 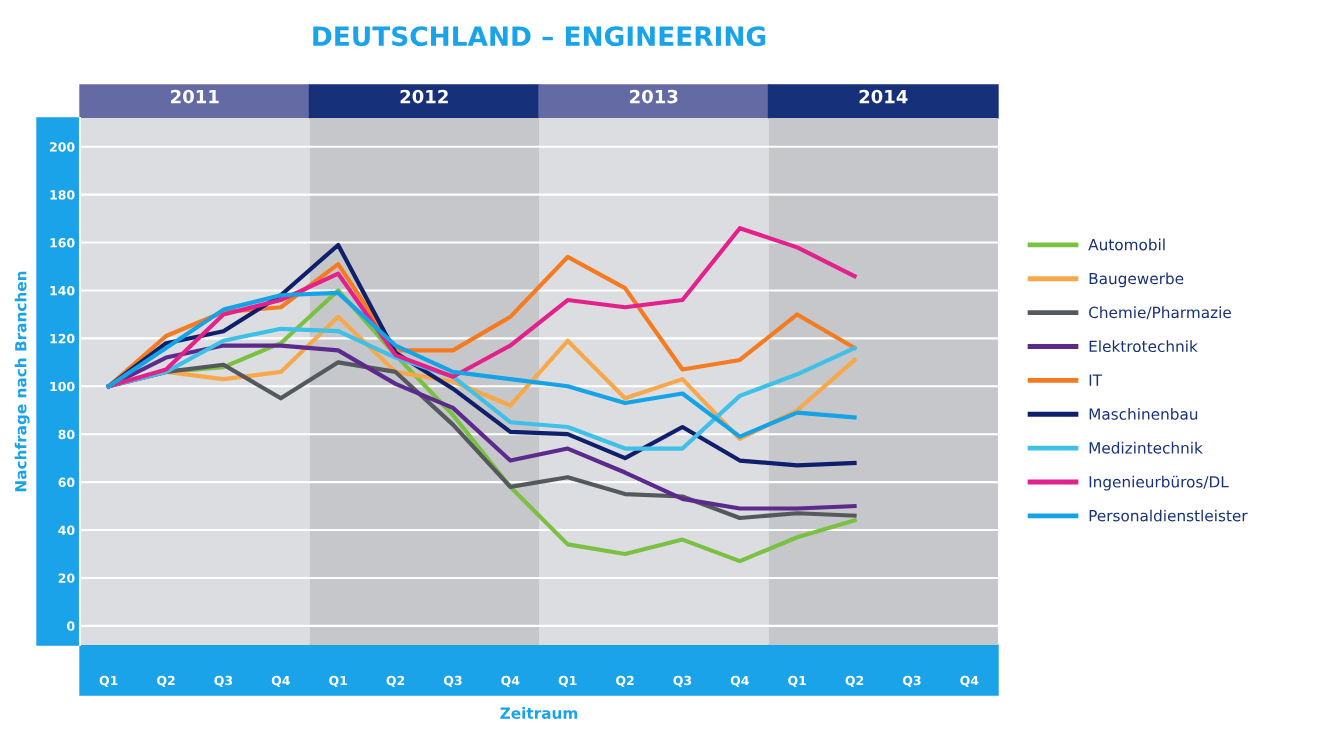 I want to click on chart-title: DEUTSCHLAND – ENGINEERING, so click(x=539, y=36).